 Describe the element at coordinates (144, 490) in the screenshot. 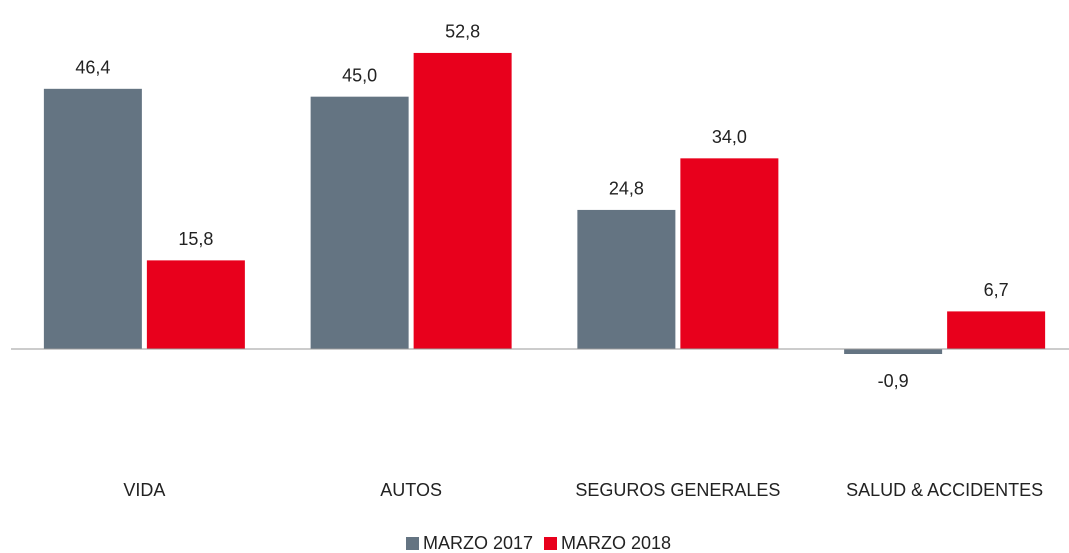

I see `x-tick-label: VIDA` at that location.